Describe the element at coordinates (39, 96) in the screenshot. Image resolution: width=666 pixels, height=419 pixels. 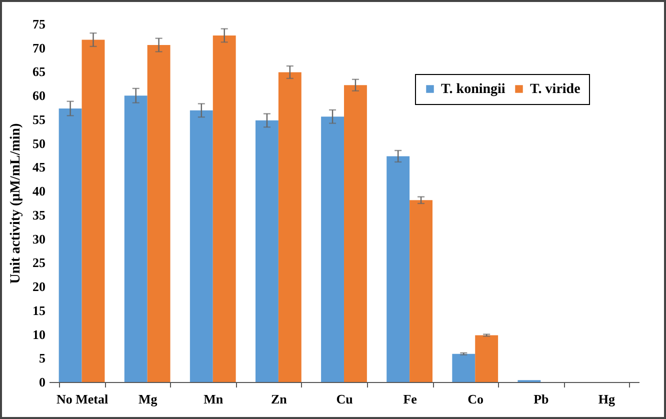
I see `y-tick-label: 60` at that location.